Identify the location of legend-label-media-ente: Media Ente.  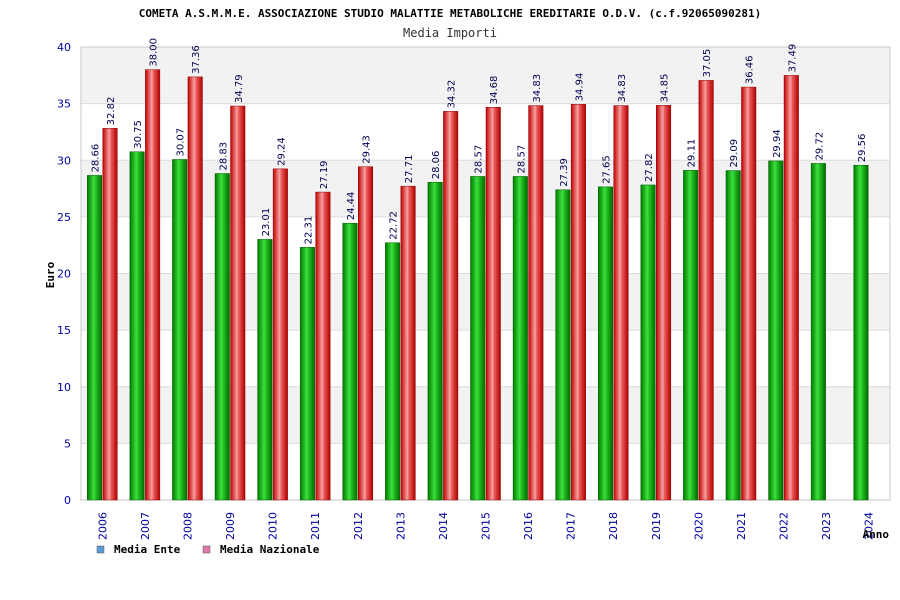
(147, 549).